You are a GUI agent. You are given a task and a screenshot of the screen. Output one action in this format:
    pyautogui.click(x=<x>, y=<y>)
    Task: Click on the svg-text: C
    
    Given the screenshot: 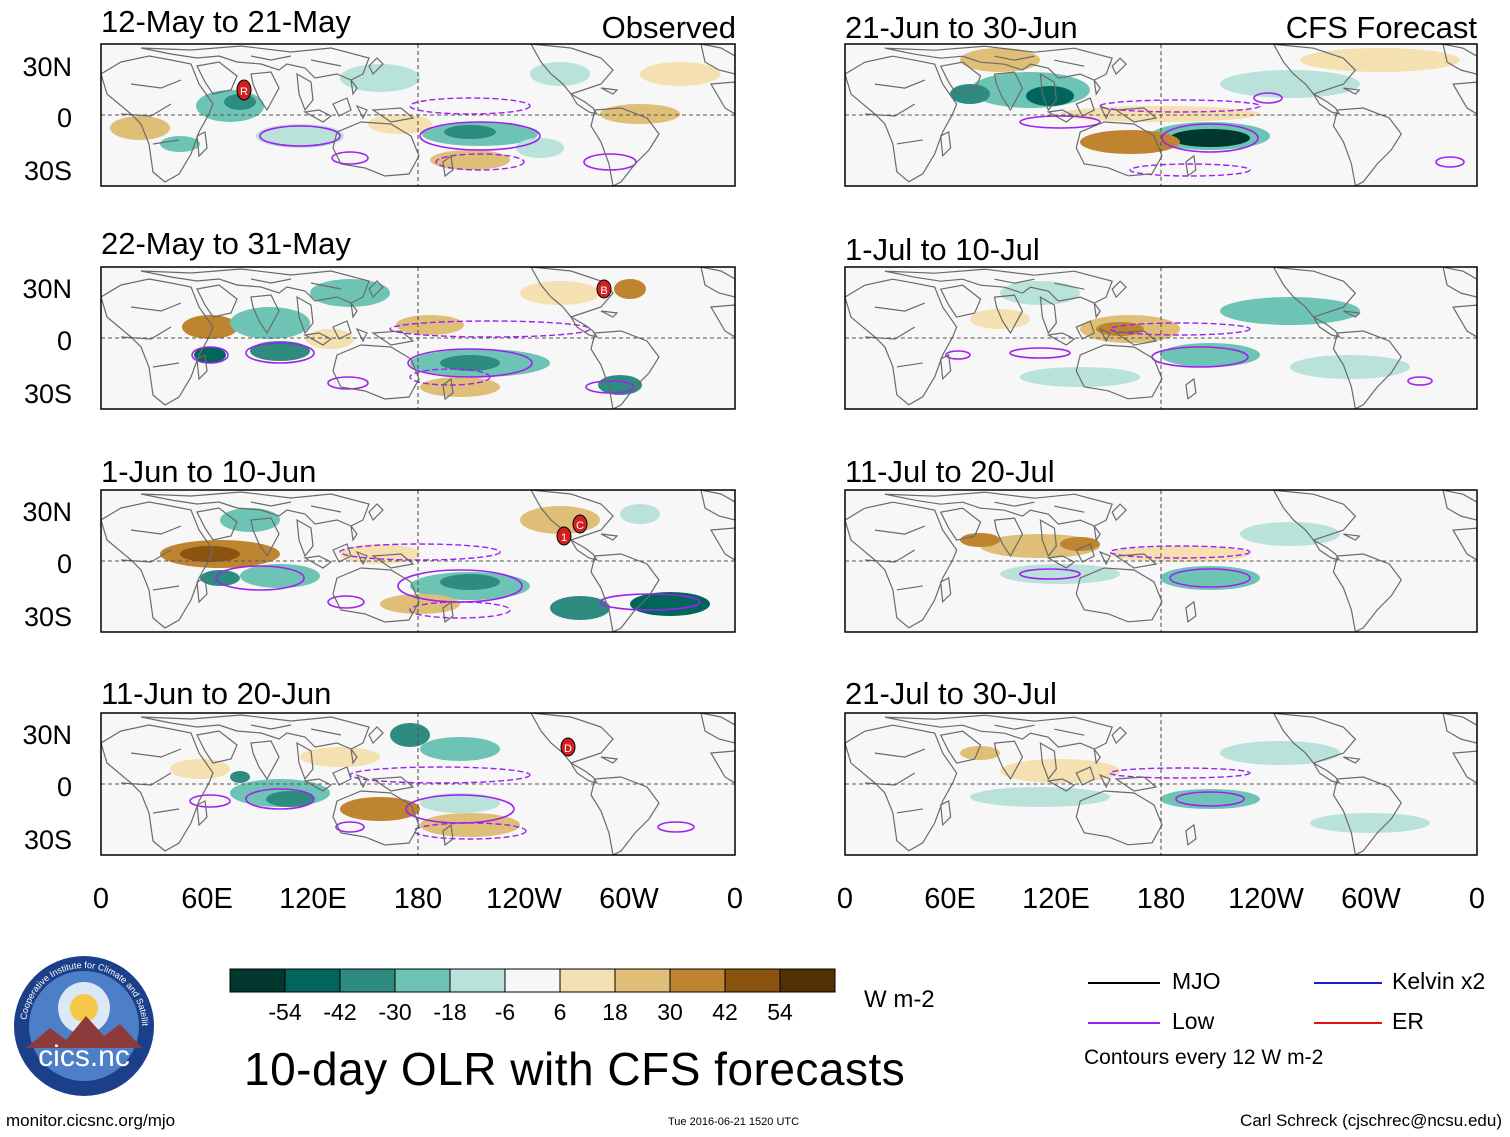 What is the action you would take?
    pyautogui.click(x=580, y=526)
    